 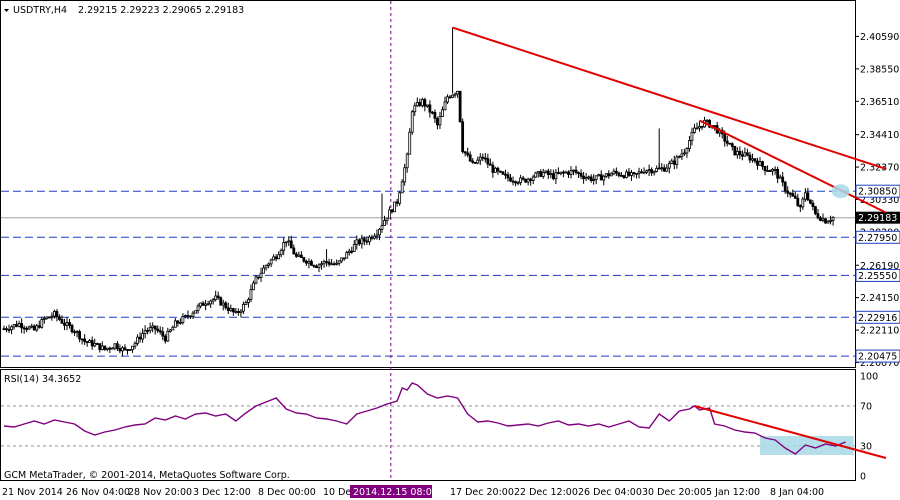 What do you see at coordinates (879, 168) in the screenshot?
I see `y-tick-label: 2.32370` at bounding box center [879, 168].